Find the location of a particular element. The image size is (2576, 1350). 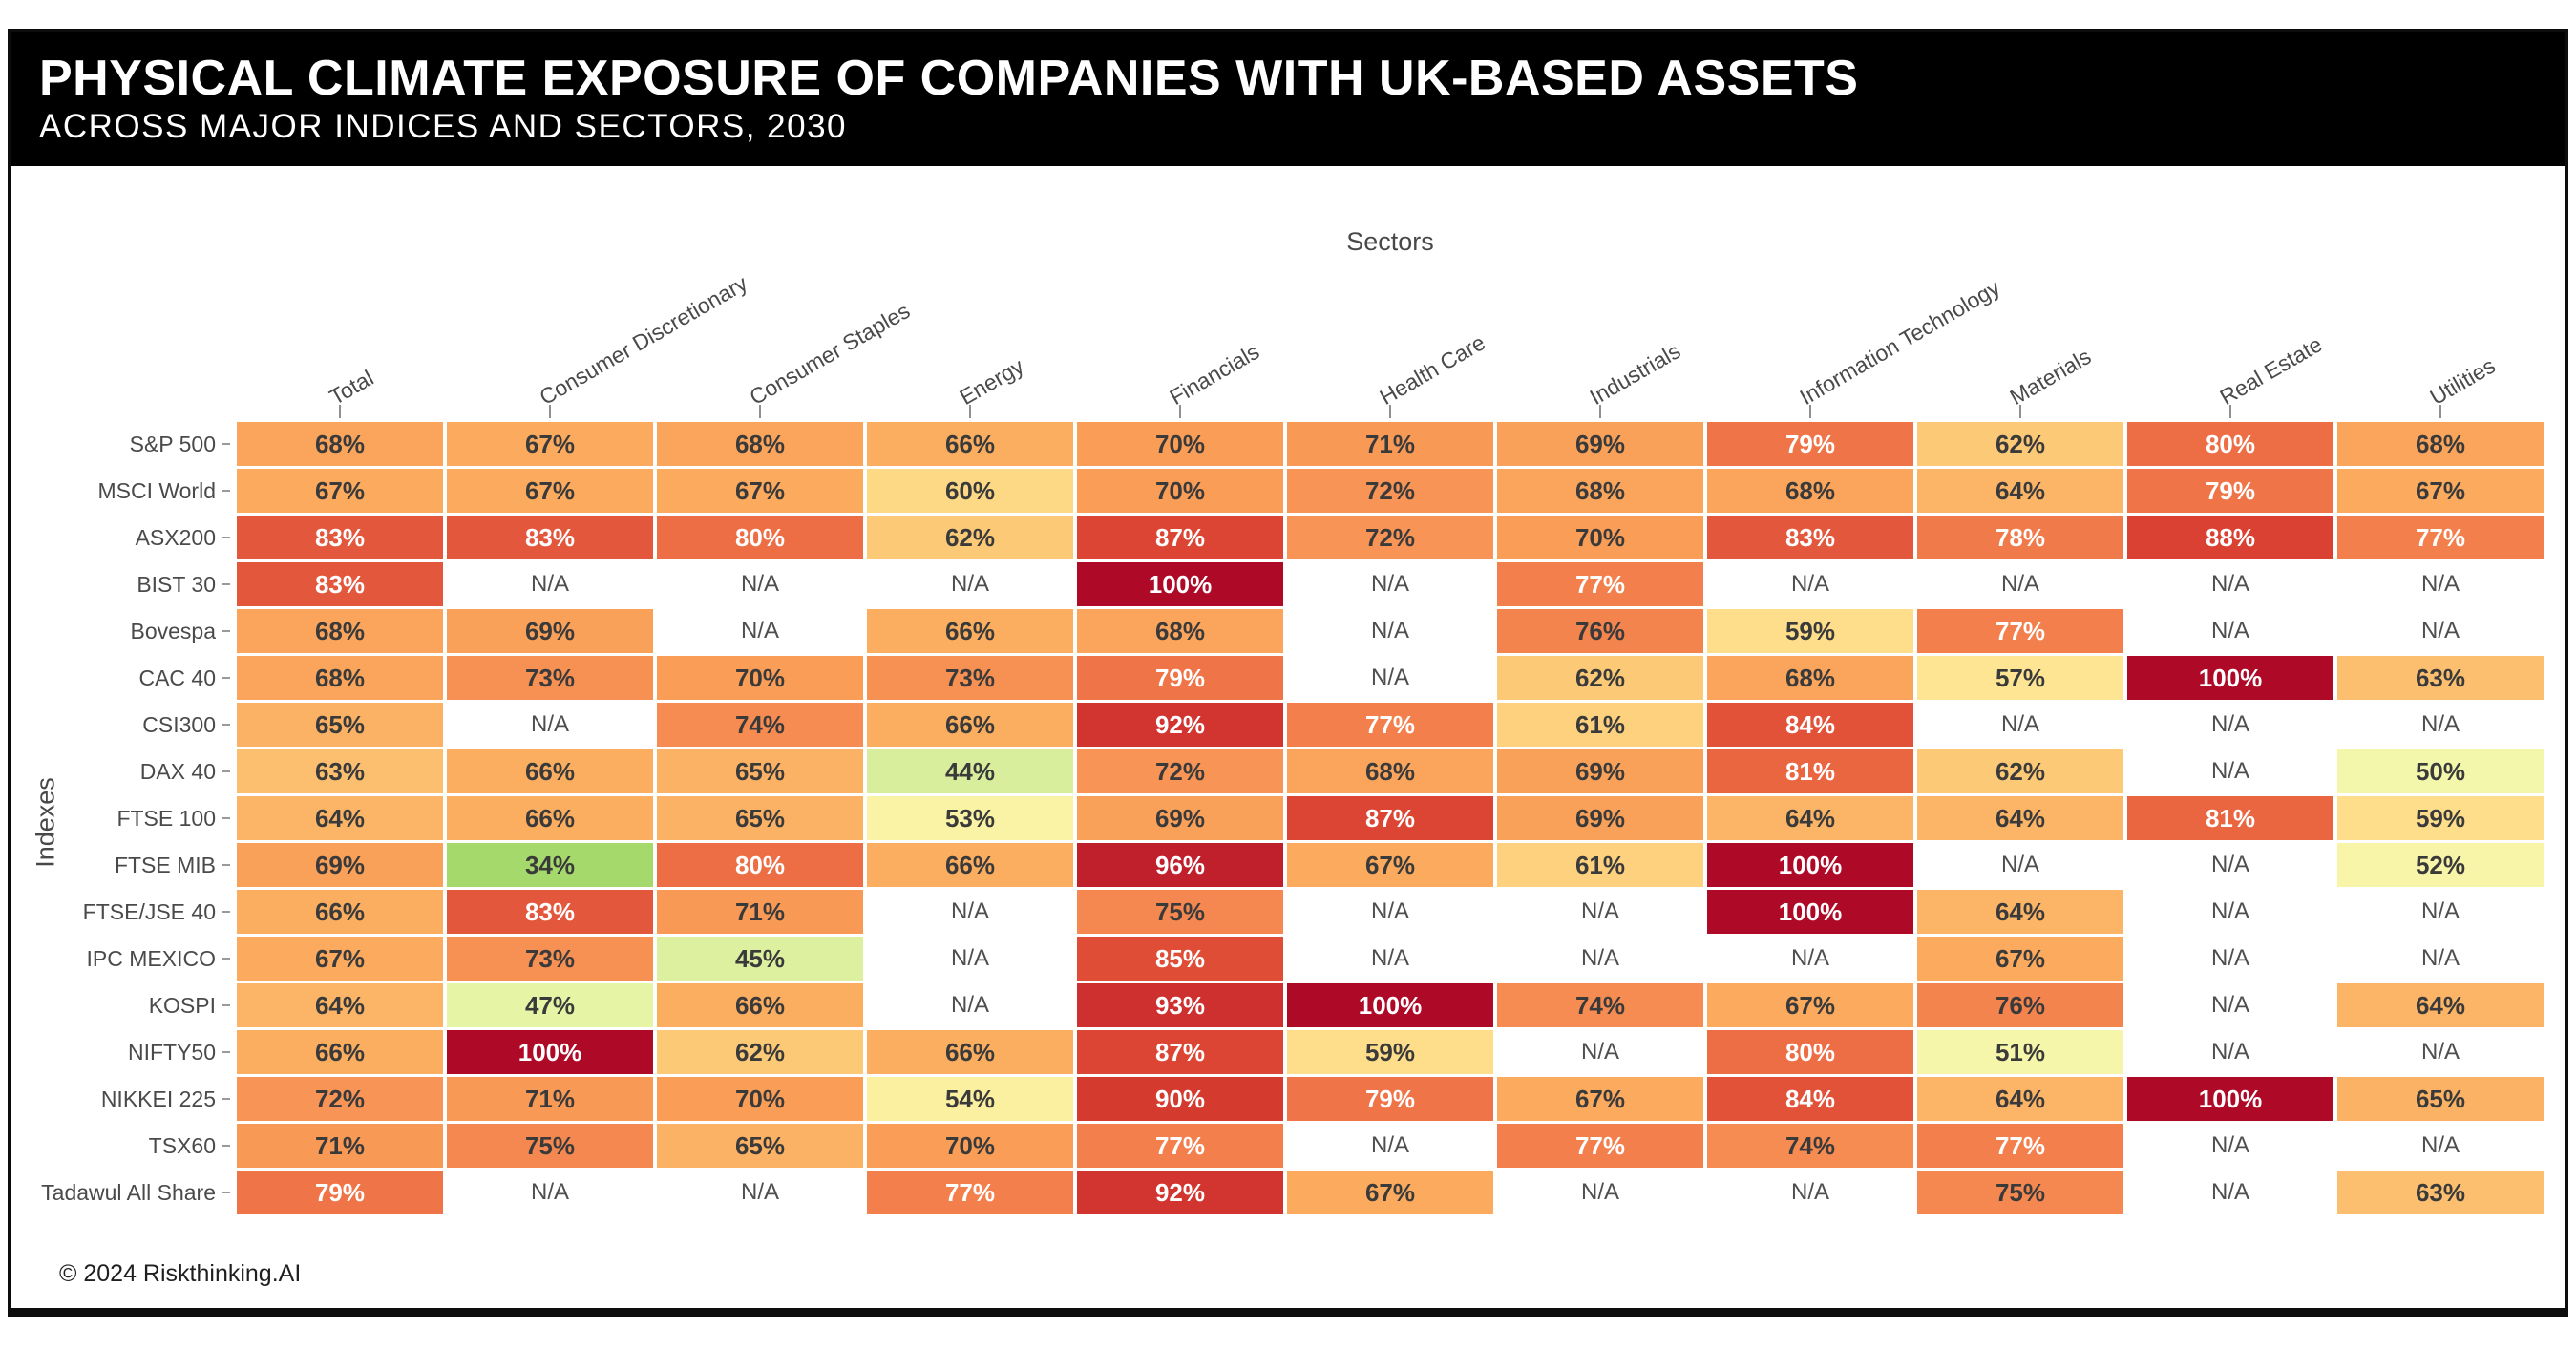

heatmap-cell: 57% is located at coordinates (2020, 678).